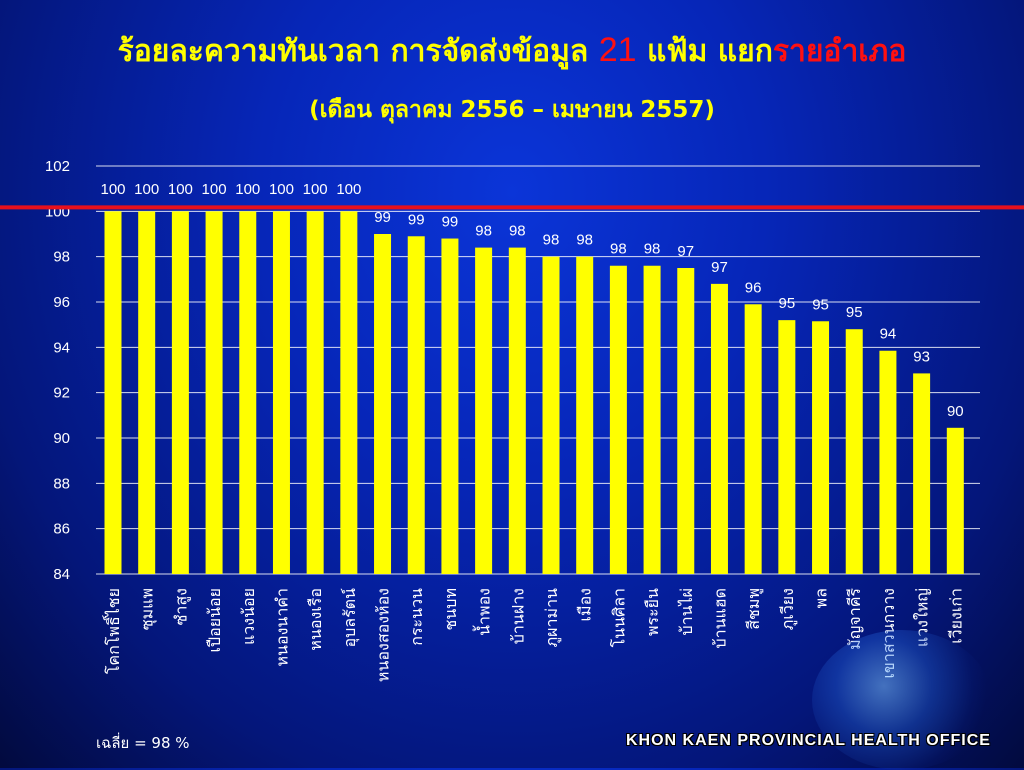 This screenshot has width=1024, height=770. I want to click on x-tick-label: พล, so click(821, 598).